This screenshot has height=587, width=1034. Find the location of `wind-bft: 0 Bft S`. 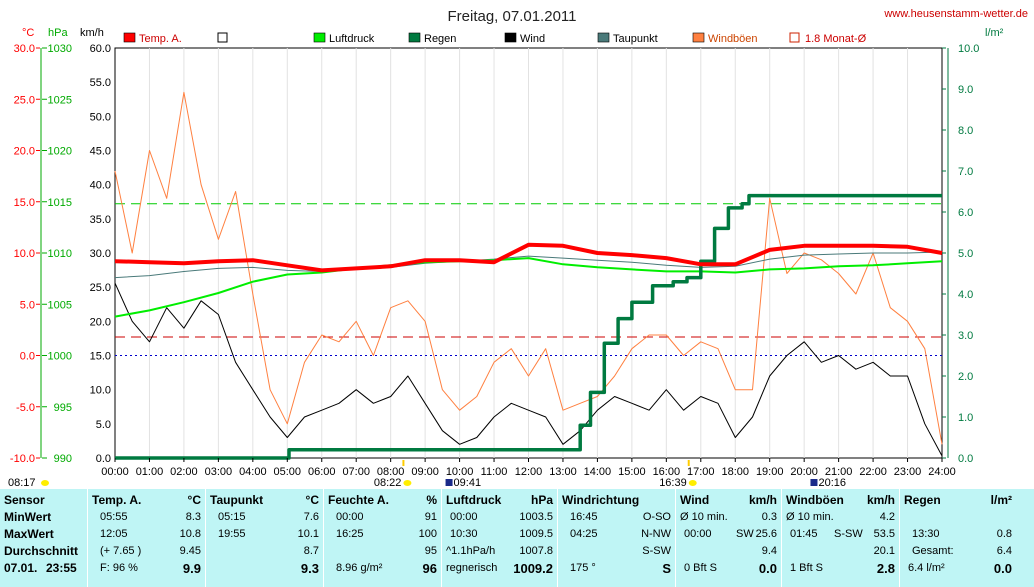

wind-bft: 0 Bft S is located at coordinates (701, 568).